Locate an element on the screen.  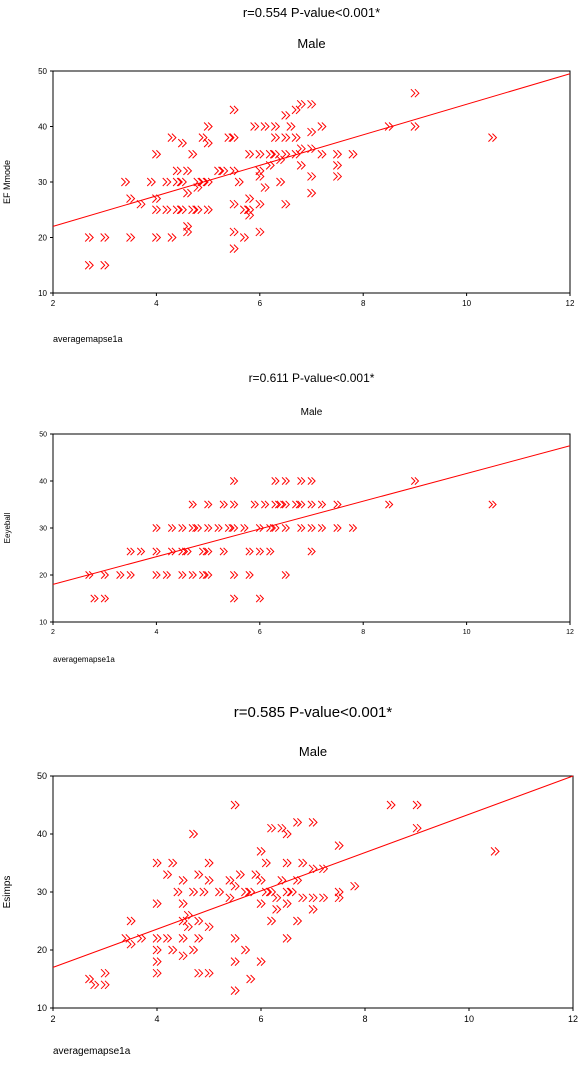
stat-line: r=0.554 P-value<0.001* is located at coordinates (311, 12).